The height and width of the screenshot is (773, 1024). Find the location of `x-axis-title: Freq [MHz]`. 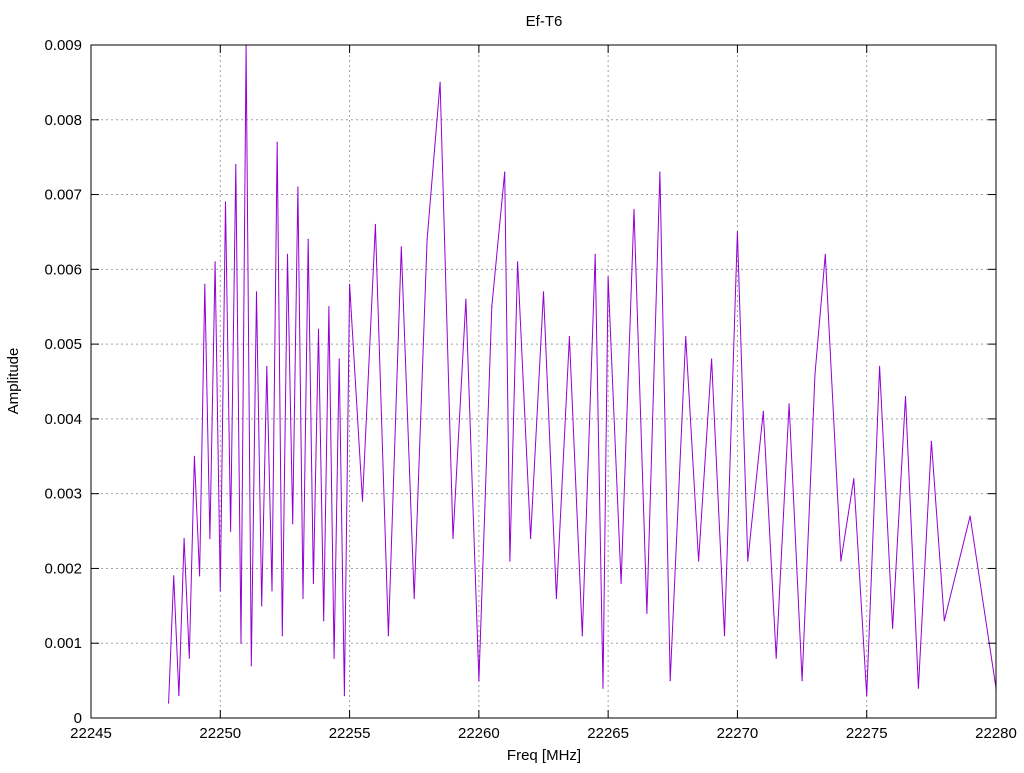

x-axis-title: Freq [MHz] is located at coordinates (544, 755).